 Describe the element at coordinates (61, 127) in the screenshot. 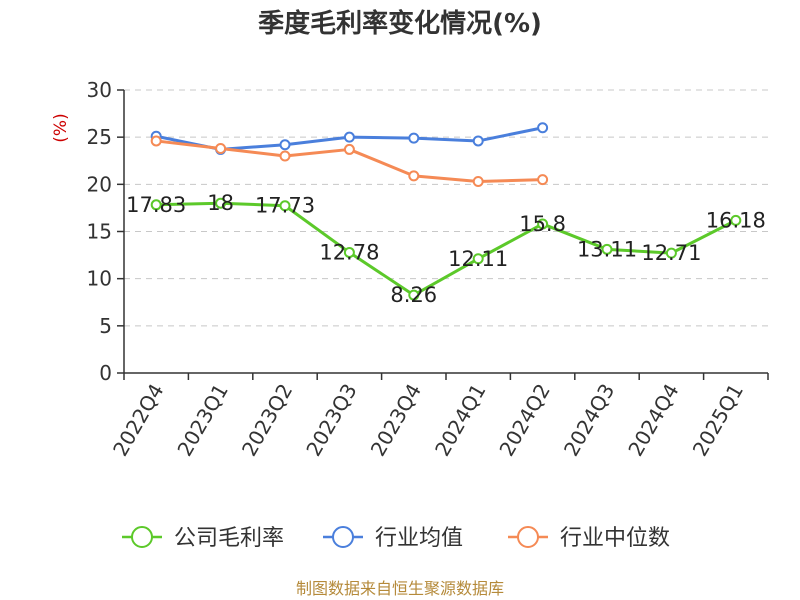

I see `y-axis-unit-label: (%)` at that location.